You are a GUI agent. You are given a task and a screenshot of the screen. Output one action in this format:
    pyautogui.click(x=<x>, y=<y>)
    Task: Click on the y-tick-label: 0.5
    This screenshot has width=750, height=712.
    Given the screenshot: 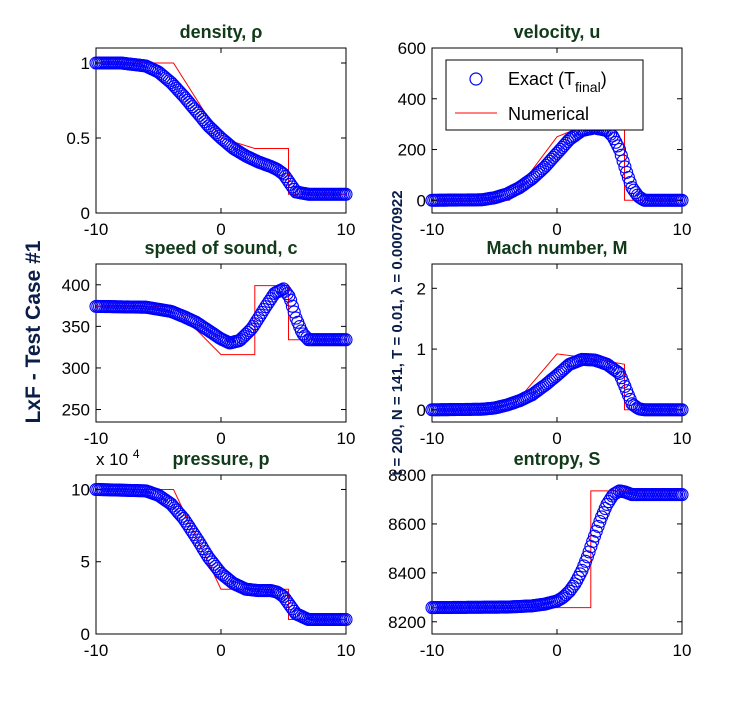 What is the action you would take?
    pyautogui.click(x=78, y=138)
    